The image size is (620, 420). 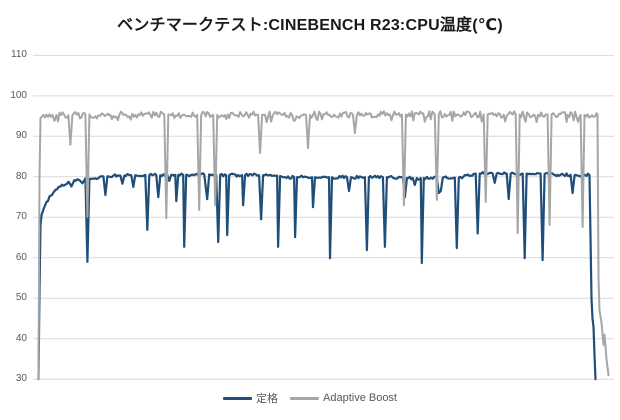 I want to click on y-tick-label-80: 80, so click(x=21, y=176).